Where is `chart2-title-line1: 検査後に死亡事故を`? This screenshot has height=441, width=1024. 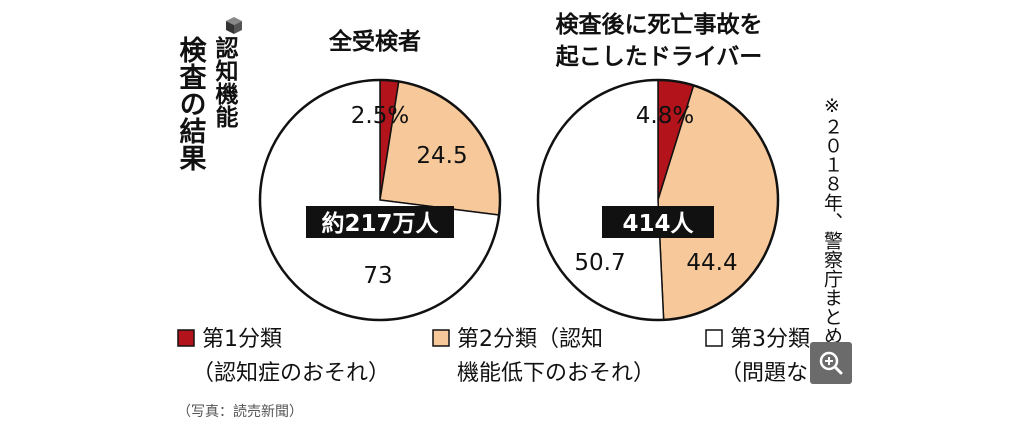
chart2-title-line1: 検査後に死亡事故を is located at coordinates (659, 24).